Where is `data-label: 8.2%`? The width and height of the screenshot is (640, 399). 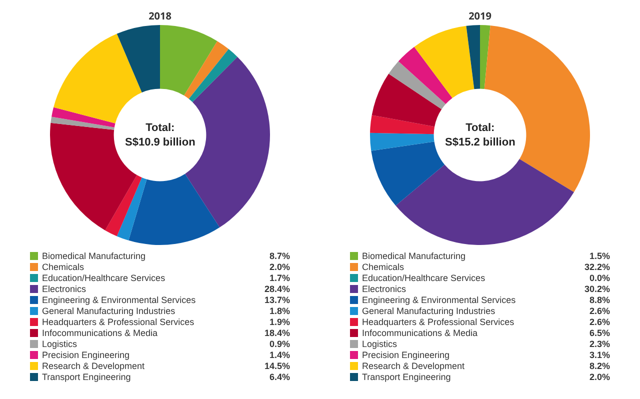
data-label: 8.2% is located at coordinates (599, 365).